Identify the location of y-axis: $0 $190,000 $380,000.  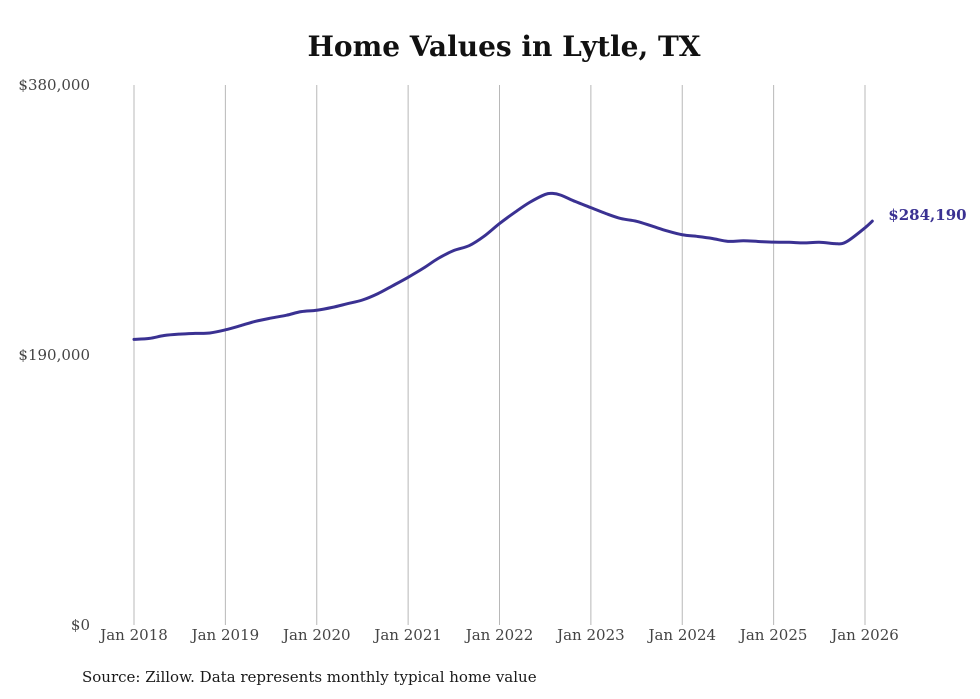
(54, 355).